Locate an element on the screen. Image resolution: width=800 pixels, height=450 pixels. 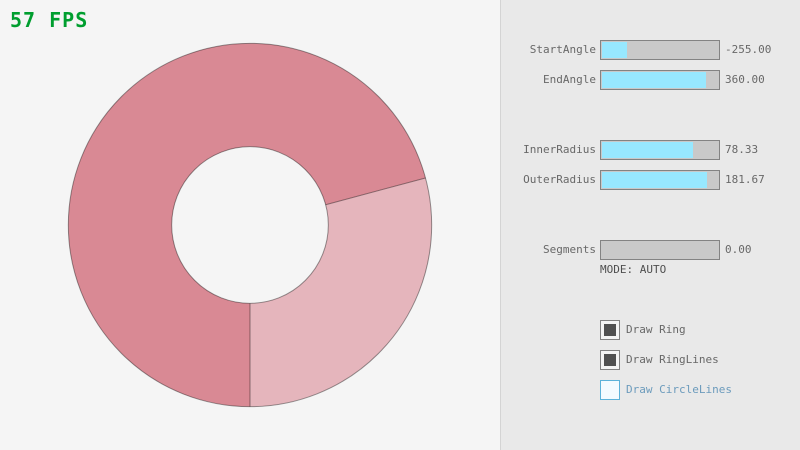
draw-ringlines-checkbox is located at coordinates (610, 360).